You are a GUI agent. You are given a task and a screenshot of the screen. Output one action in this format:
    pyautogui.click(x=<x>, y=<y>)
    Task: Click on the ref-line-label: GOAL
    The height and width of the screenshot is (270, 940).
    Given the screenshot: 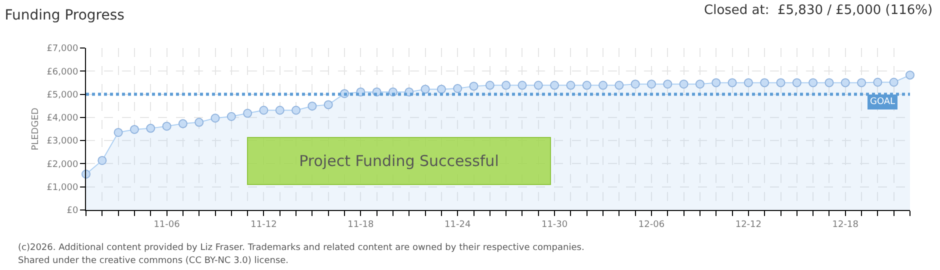 What is the action you would take?
    pyautogui.click(x=883, y=102)
    